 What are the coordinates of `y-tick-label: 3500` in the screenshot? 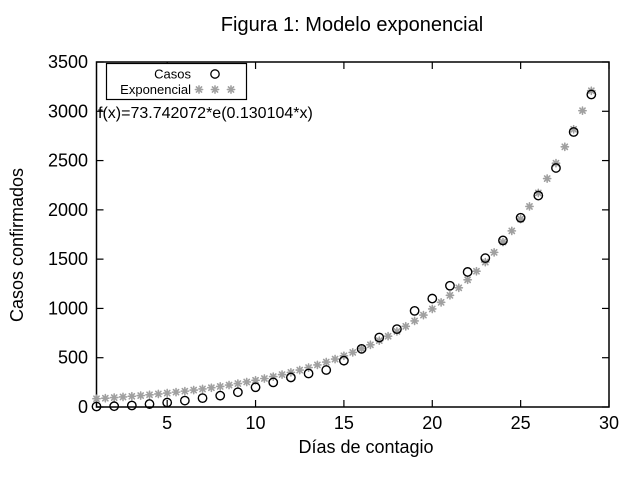 It's located at (68, 62).